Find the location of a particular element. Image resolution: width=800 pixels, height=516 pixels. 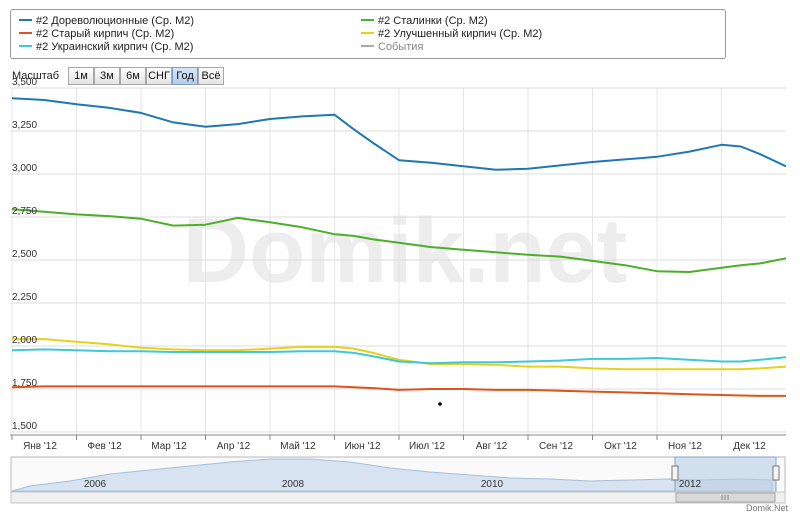

navigator-year-label: 2012 is located at coordinates (690, 484).